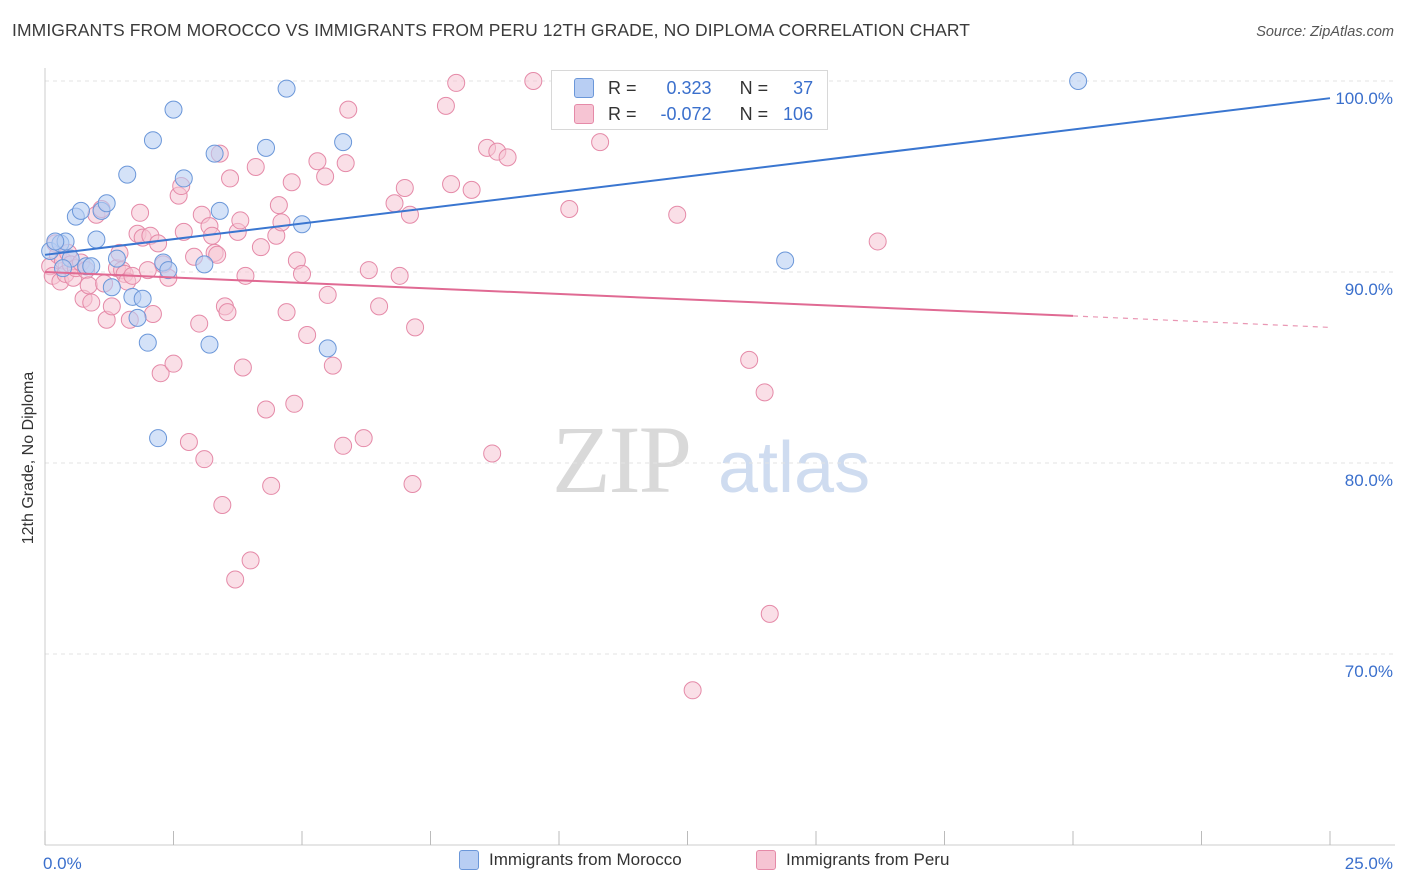  I want to click on watermark-zip: ZIP, so click(621, 459).